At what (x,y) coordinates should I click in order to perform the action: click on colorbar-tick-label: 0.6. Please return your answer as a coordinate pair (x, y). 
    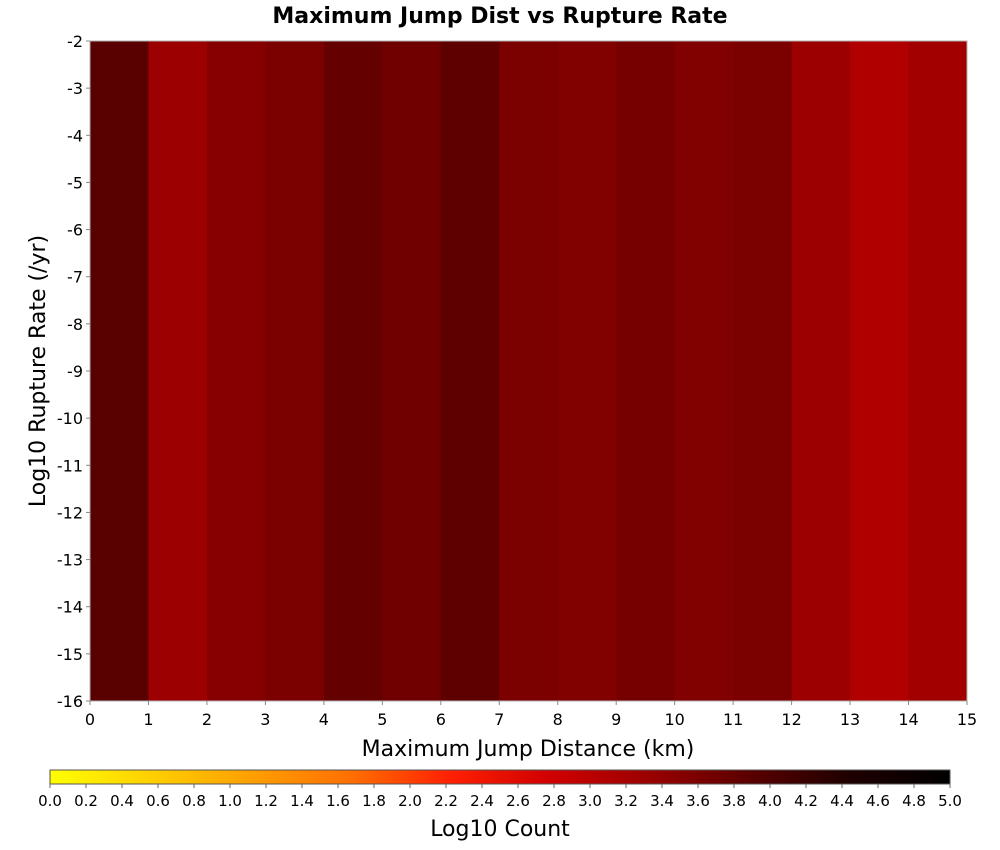
    Looking at the image, I should click on (158, 801).